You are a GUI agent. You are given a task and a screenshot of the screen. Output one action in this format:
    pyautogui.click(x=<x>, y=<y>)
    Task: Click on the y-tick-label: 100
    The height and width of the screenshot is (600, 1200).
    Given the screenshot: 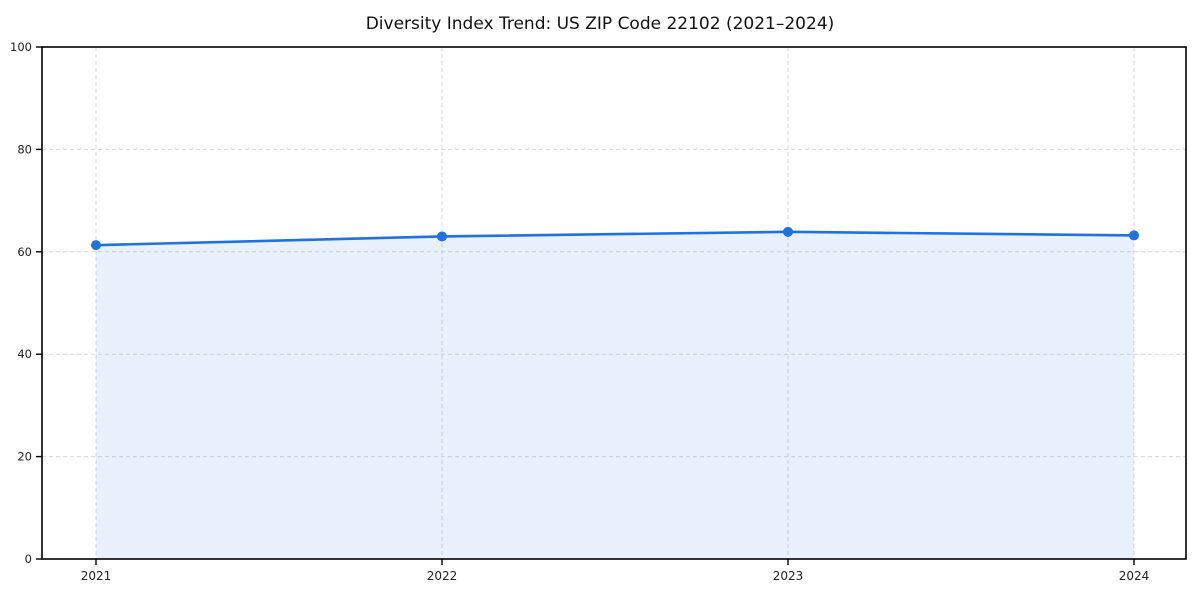 What is the action you would take?
    pyautogui.click(x=21, y=47)
    